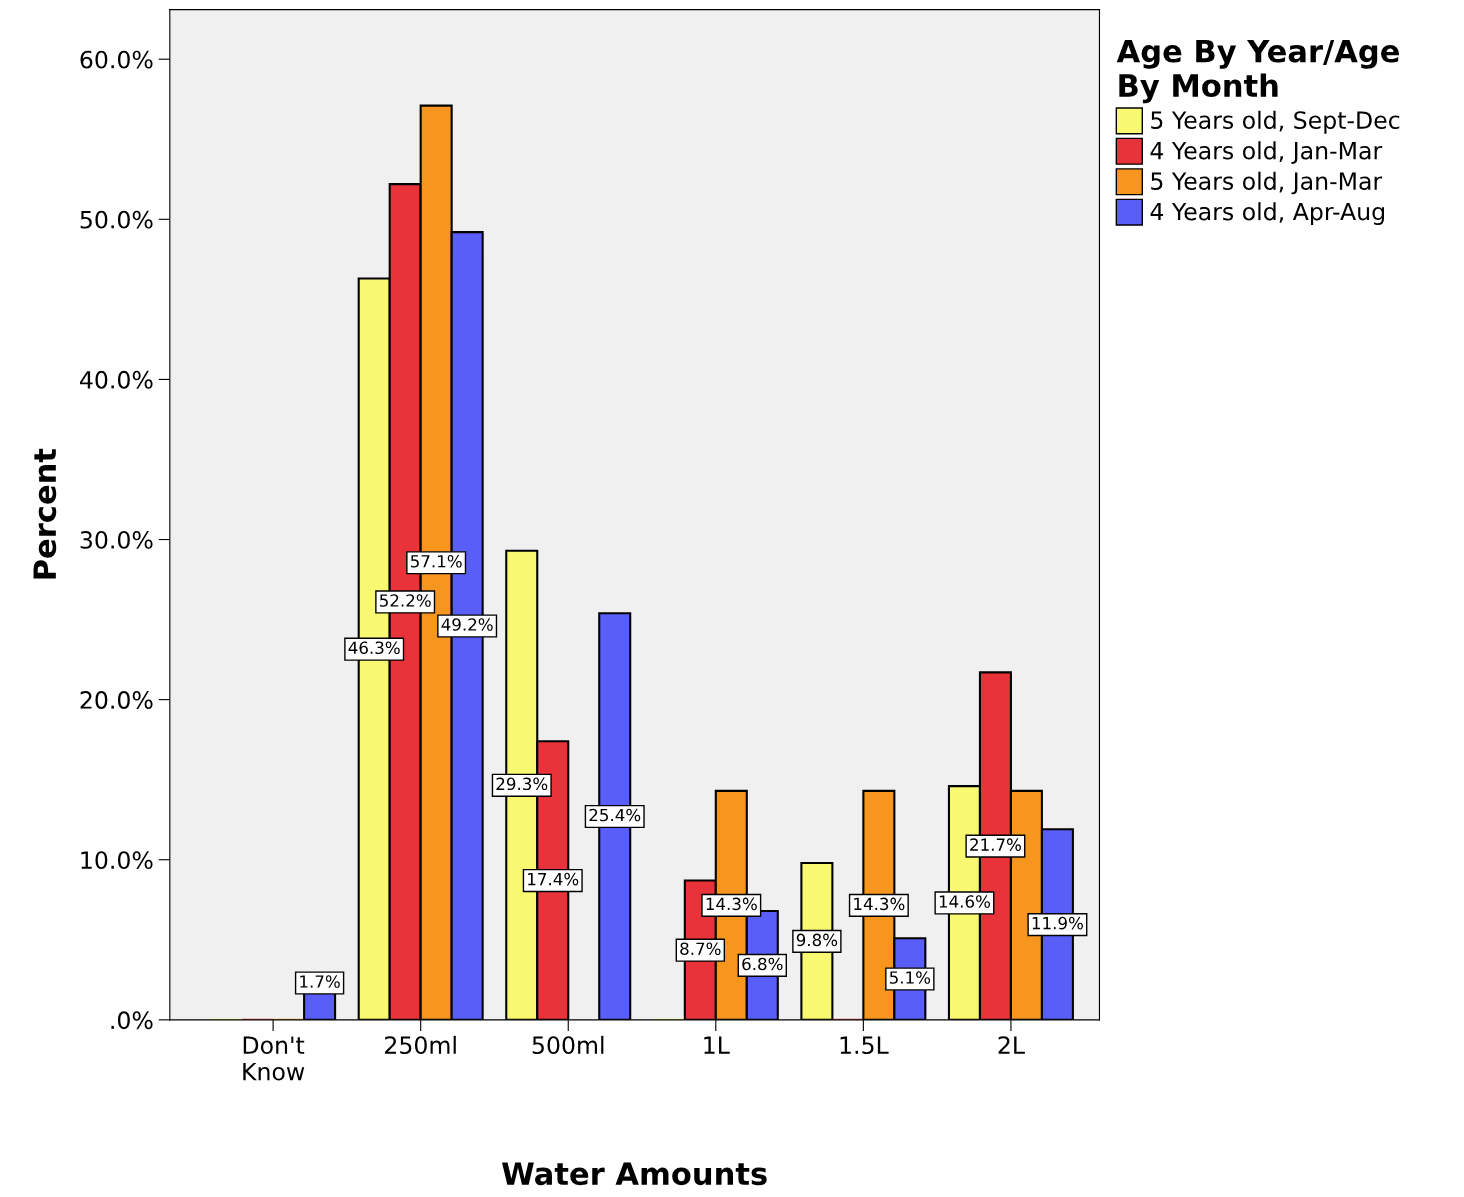 This screenshot has height=1197, width=1464. Describe the element at coordinates (762, 964) in the screenshot. I see `data-label: 6.8%` at that location.